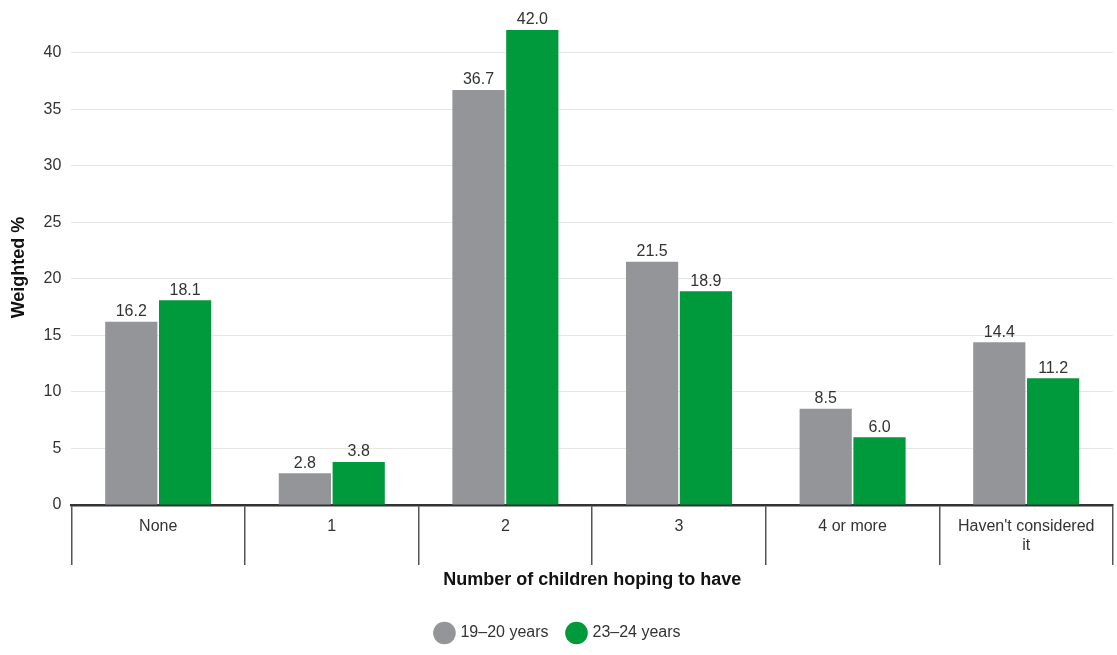 The image size is (1117, 655). What do you see at coordinates (652, 251) in the screenshot?
I see `text: 21.5` at bounding box center [652, 251].